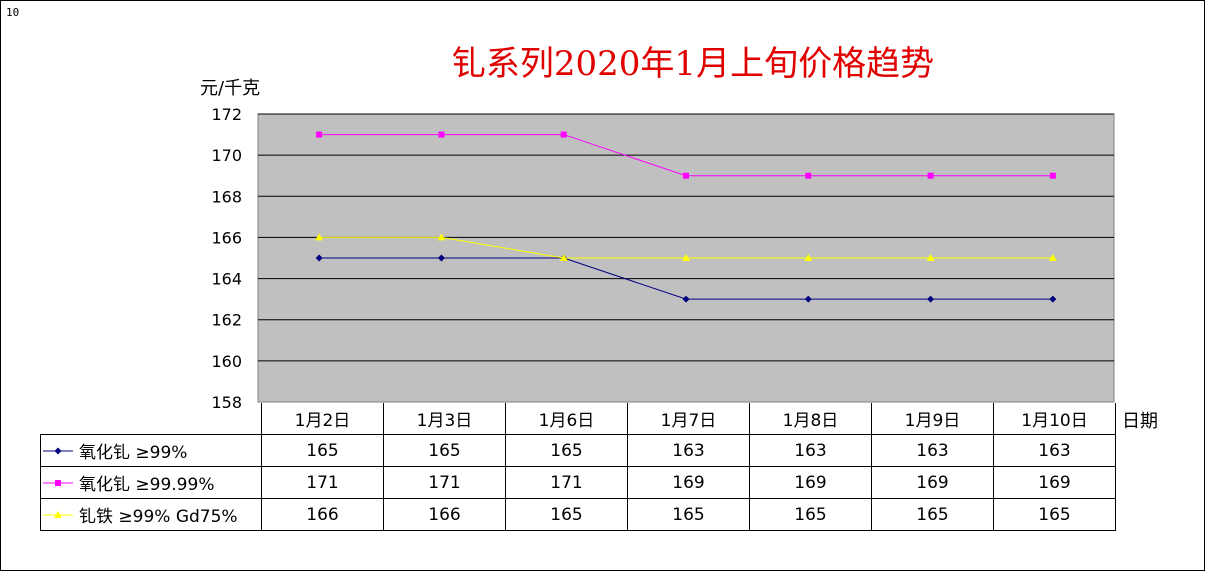  What do you see at coordinates (810, 419) in the screenshot?
I see `x-tick-label: 1月8日` at bounding box center [810, 419].